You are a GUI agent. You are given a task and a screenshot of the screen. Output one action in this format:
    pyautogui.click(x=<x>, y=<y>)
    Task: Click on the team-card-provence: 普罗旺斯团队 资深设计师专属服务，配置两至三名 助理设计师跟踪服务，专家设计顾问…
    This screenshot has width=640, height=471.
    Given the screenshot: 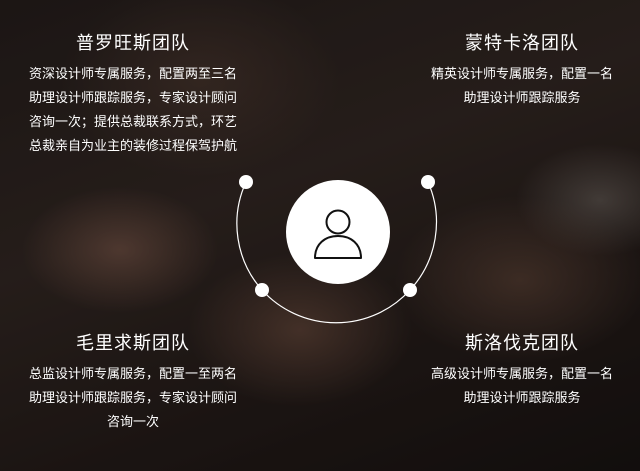 What is the action you would take?
    pyautogui.click(x=133, y=94)
    